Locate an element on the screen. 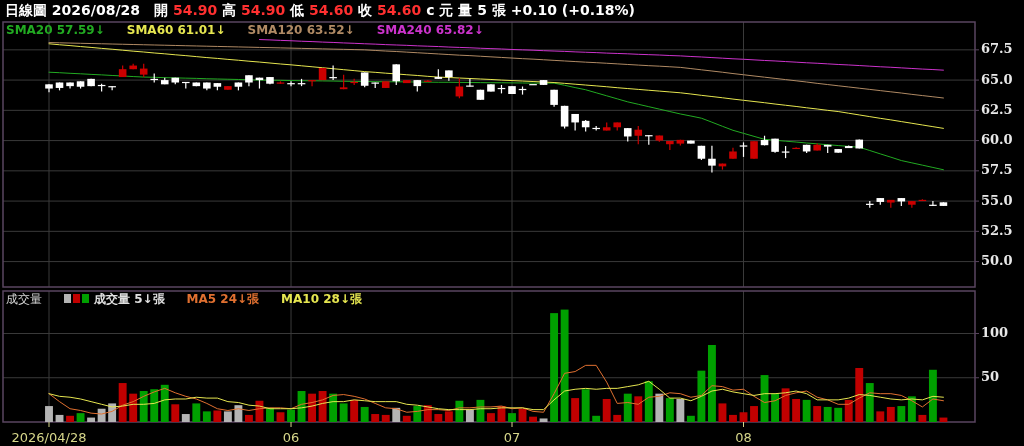  y-tick-label: 65.0 is located at coordinates (997, 79).